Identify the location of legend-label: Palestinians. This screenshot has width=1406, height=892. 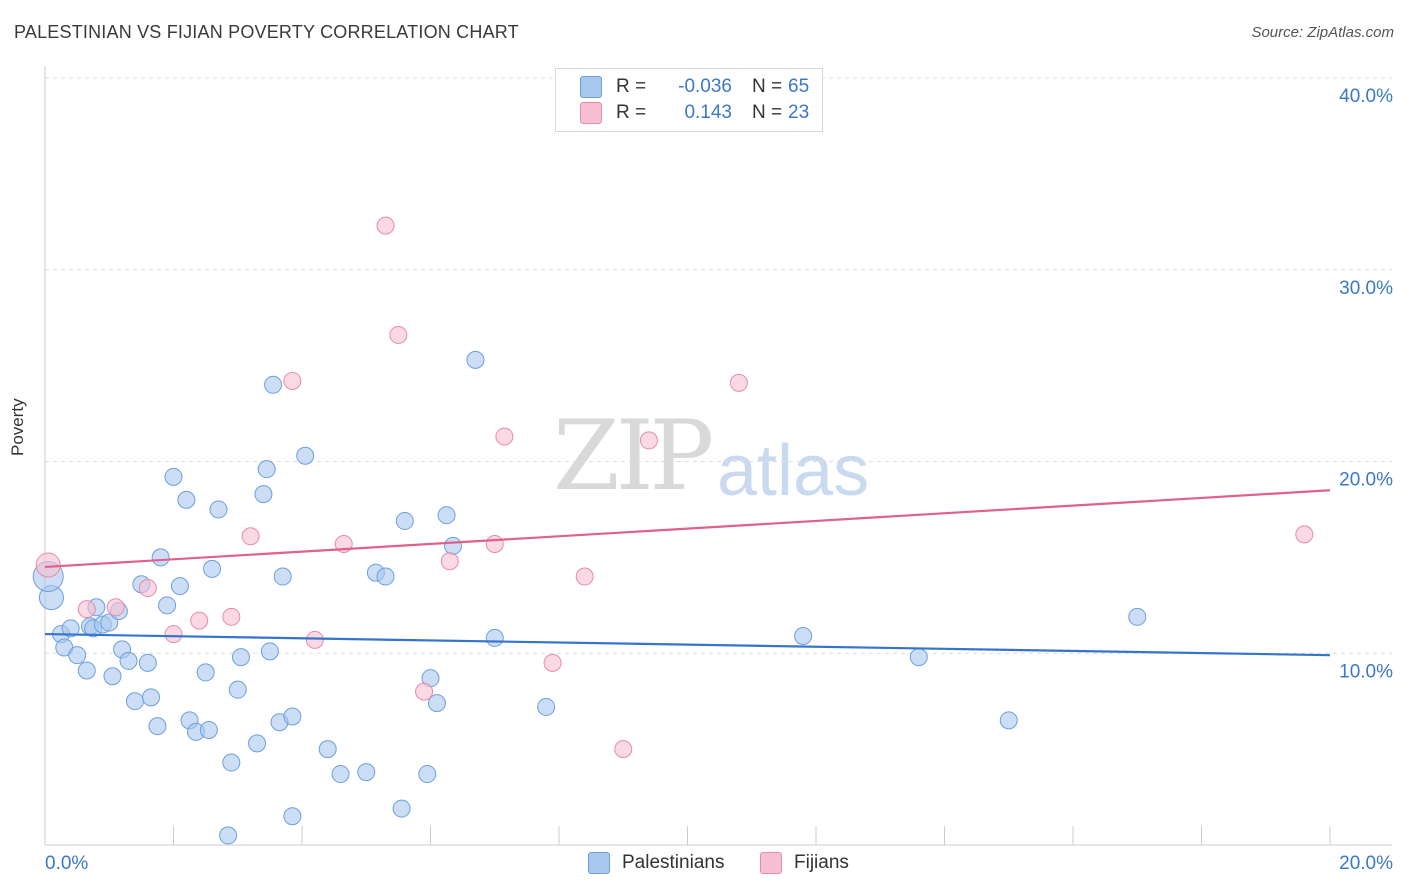
(673, 862).